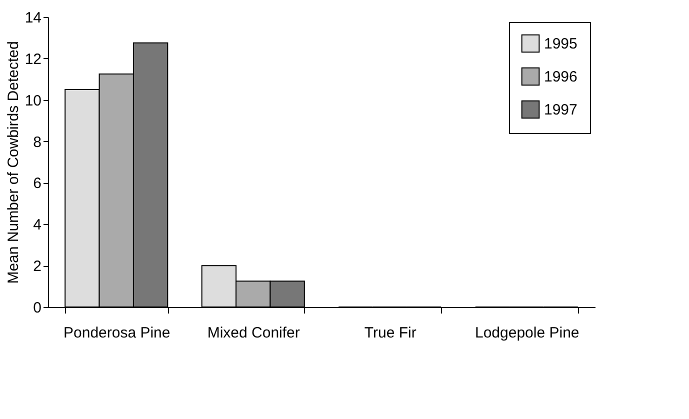 This screenshot has height=419, width=689. Describe the element at coordinates (37, 142) in the screenshot. I see `y-tick-label: 8` at that location.